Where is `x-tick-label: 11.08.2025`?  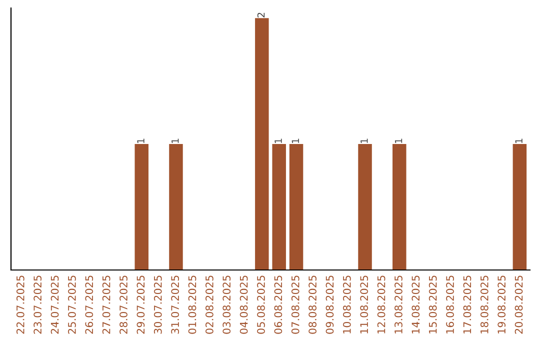 x-tick-label: 11.08.2025 is located at coordinates (364, 305).